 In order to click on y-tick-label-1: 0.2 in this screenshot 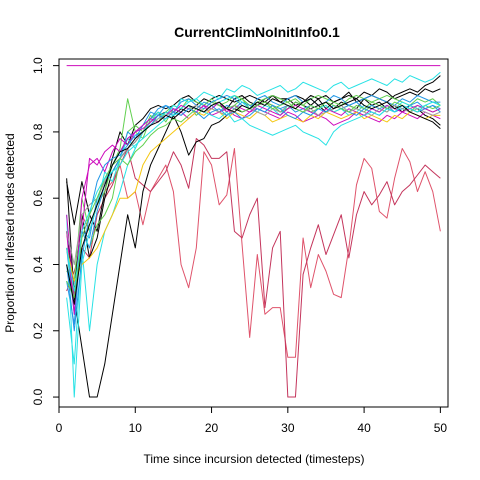, I will do `click(38, 330)`.